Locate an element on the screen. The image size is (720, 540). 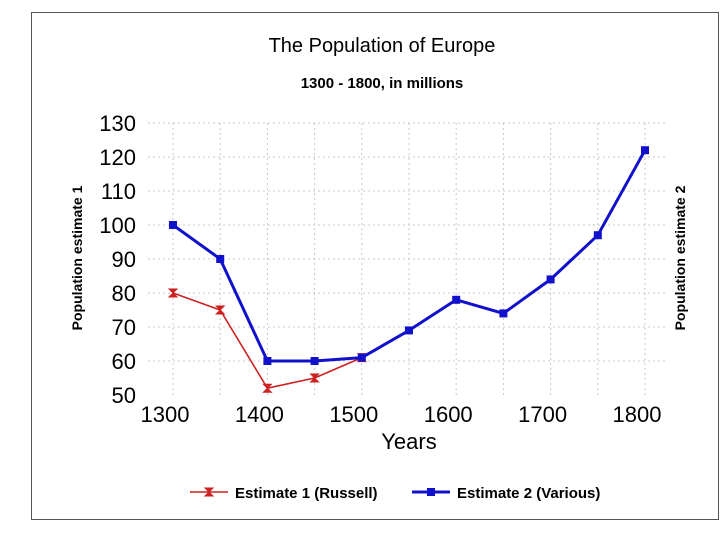
y-tick-90: 90 is located at coordinates (124, 259).